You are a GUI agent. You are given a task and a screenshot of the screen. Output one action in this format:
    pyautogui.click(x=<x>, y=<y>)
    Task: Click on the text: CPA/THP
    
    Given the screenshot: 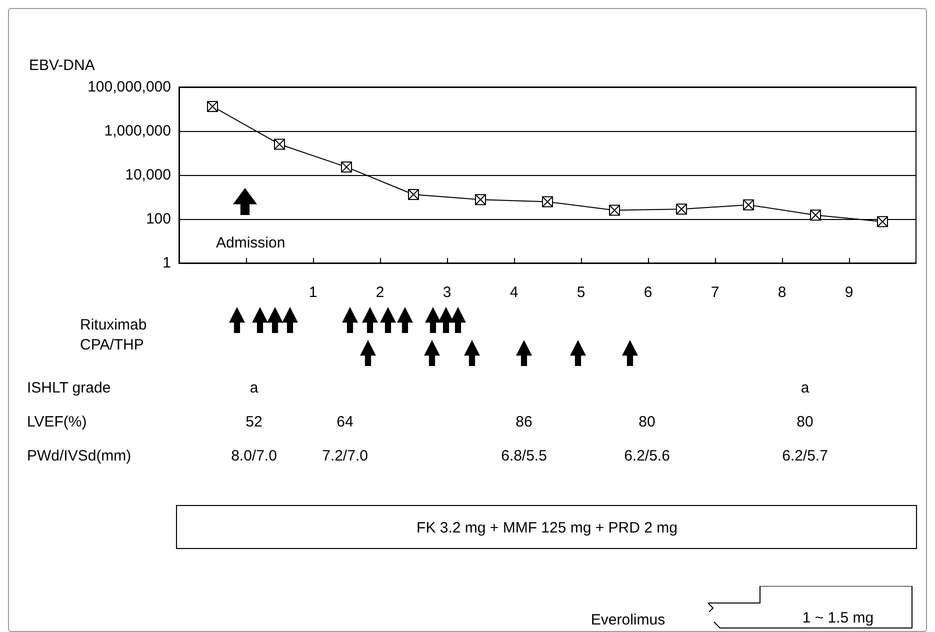 What is the action you would take?
    pyautogui.click(x=112, y=345)
    